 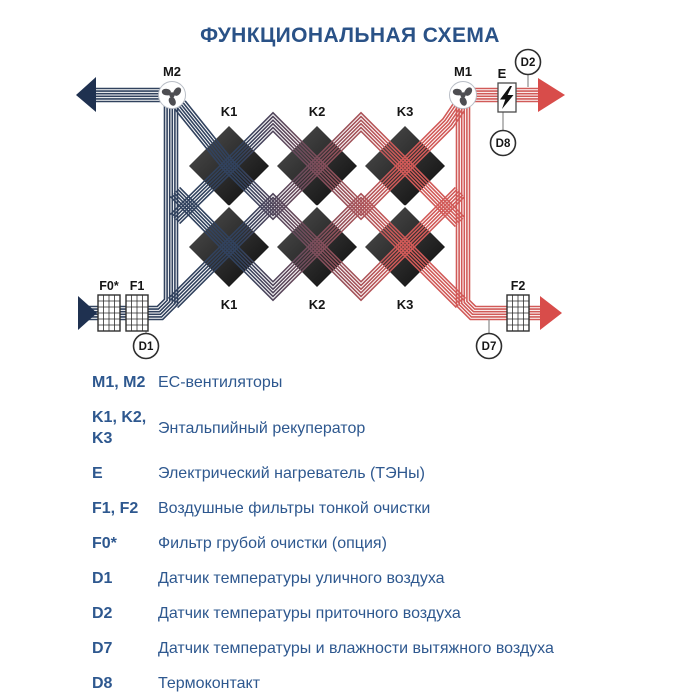 What do you see at coordinates (97, 473) in the screenshot?
I see `legend-term: E` at bounding box center [97, 473].